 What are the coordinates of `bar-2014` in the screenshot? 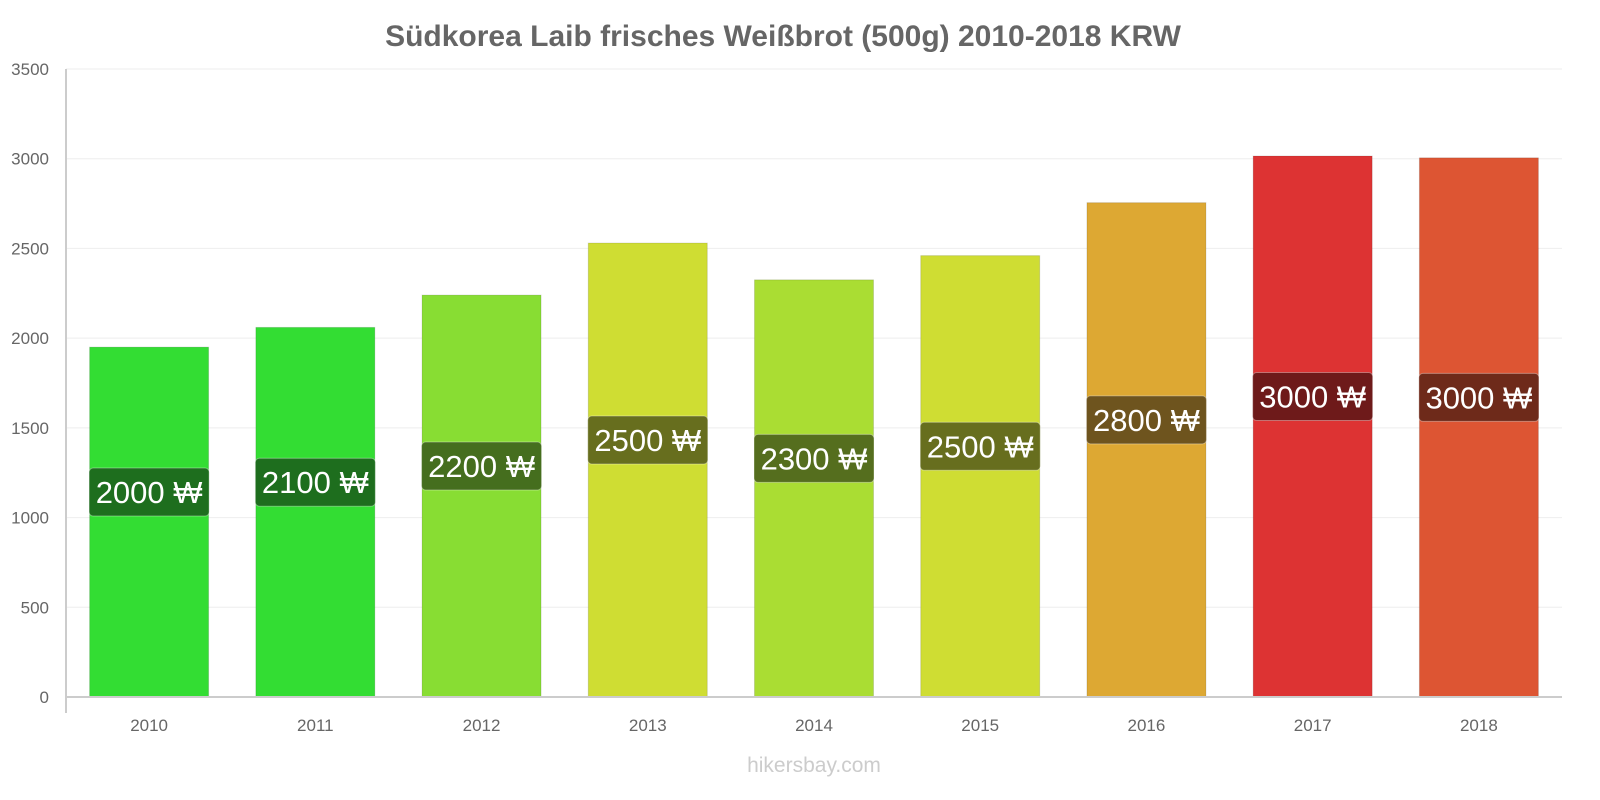 It's located at (814, 488).